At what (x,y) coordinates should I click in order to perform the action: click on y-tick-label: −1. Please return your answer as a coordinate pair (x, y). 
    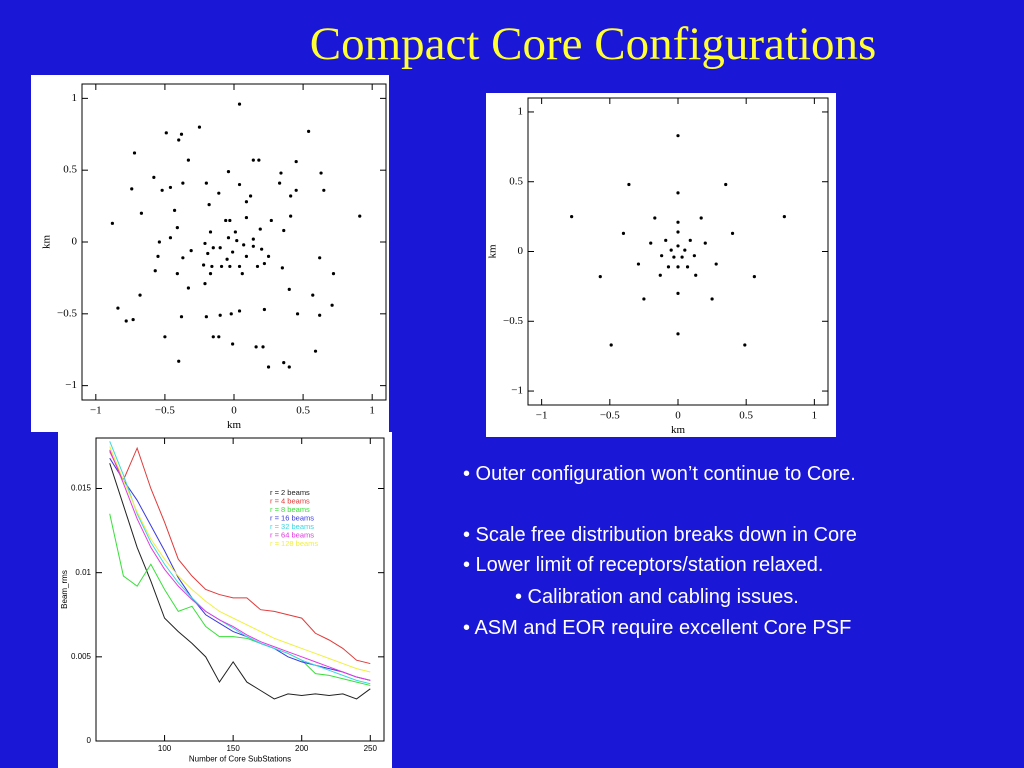
    Looking at the image, I should click on (71, 385).